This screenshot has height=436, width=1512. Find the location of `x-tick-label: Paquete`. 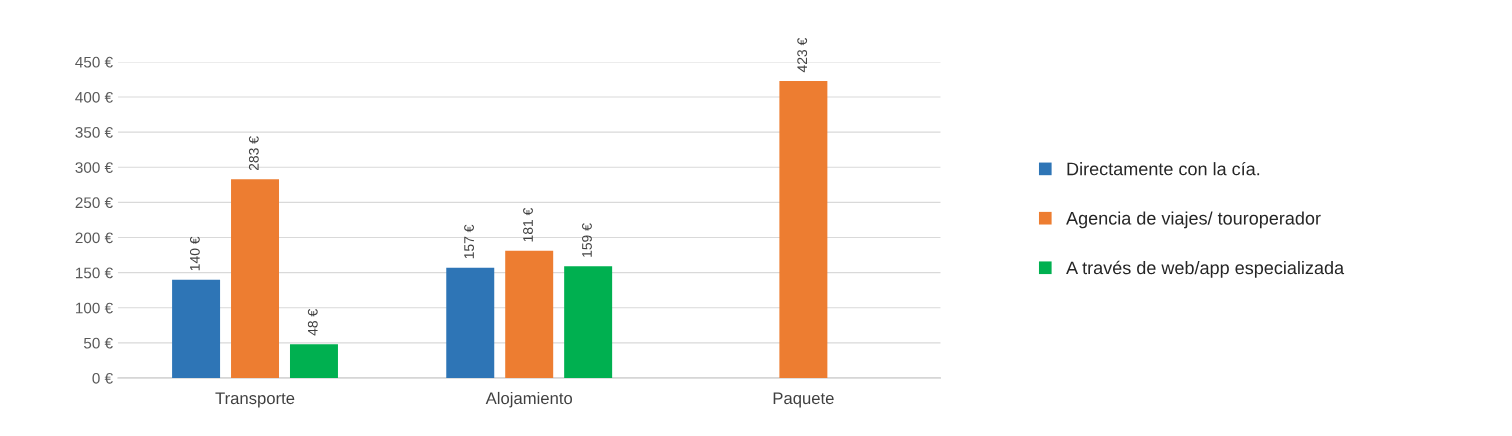

x-tick-label: Paquete is located at coordinates (803, 400).